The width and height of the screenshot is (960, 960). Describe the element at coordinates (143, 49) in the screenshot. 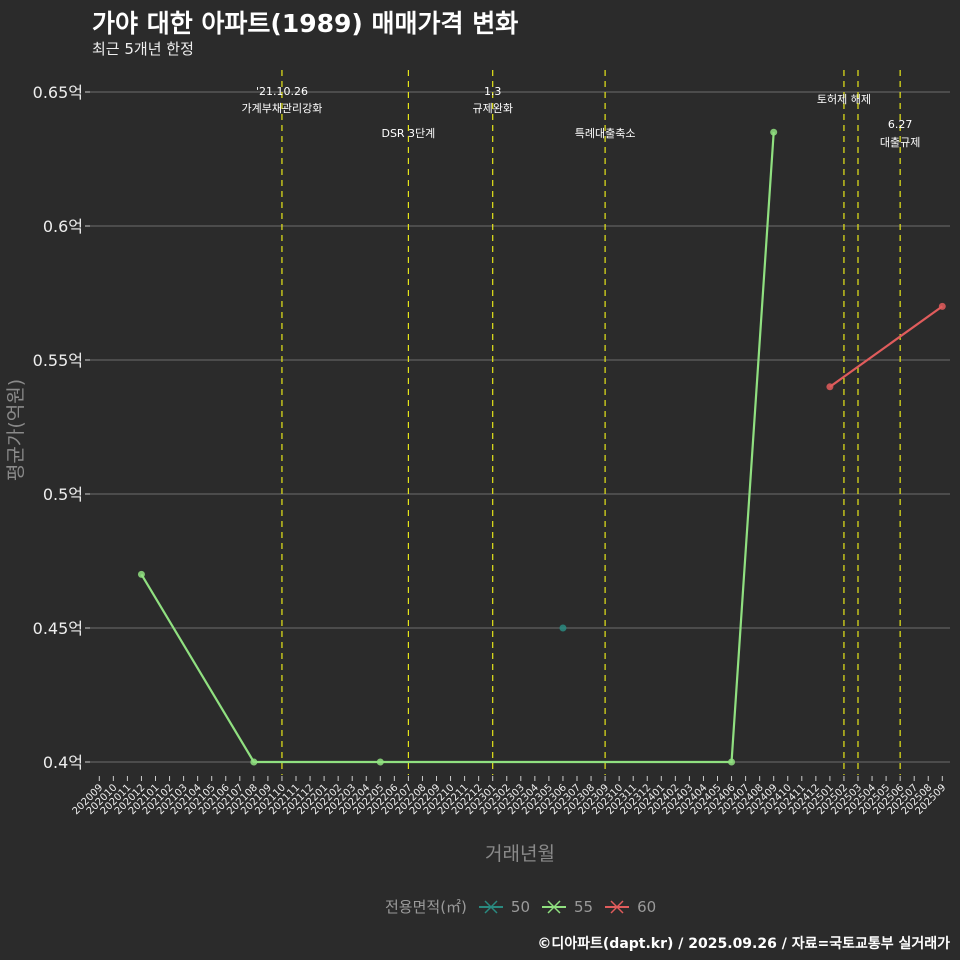

I see `chart-subtitle: 최근 5개년 한정` at that location.